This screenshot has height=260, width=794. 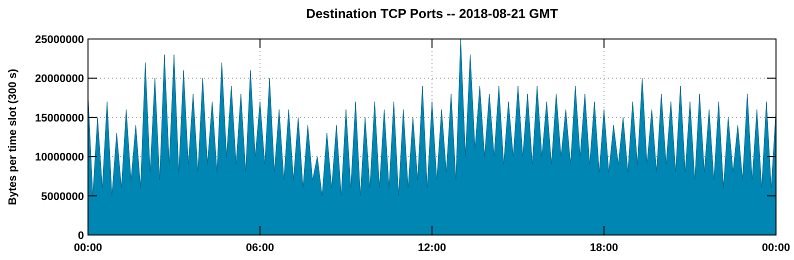 I want to click on y-tick-label: 15000000, so click(x=59, y=118).